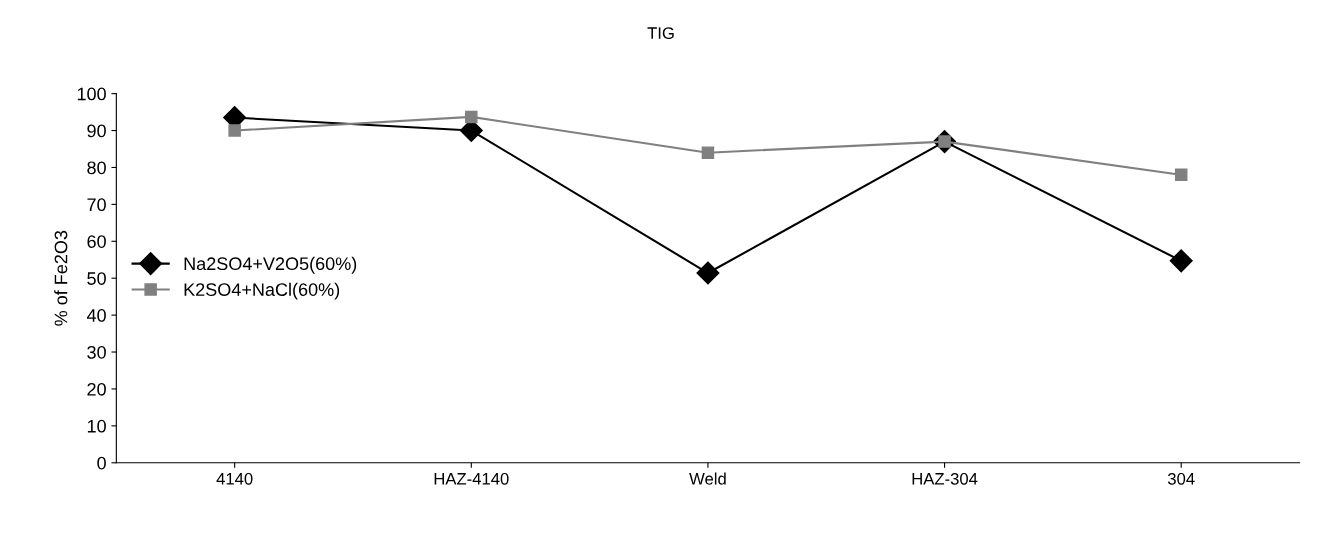  What do you see at coordinates (234, 478) in the screenshot?
I see `x-tick-label: 4140` at bounding box center [234, 478].